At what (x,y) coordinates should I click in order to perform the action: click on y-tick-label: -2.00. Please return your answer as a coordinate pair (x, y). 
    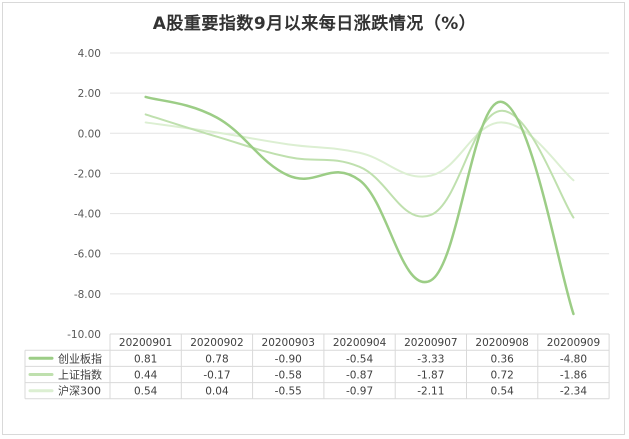
    Looking at the image, I should click on (87, 174).